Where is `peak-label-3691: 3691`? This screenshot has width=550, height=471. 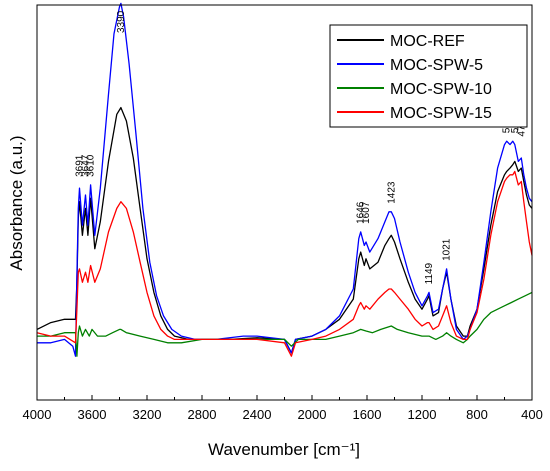
peak-label-3691: 3691 is located at coordinates (80, 165).